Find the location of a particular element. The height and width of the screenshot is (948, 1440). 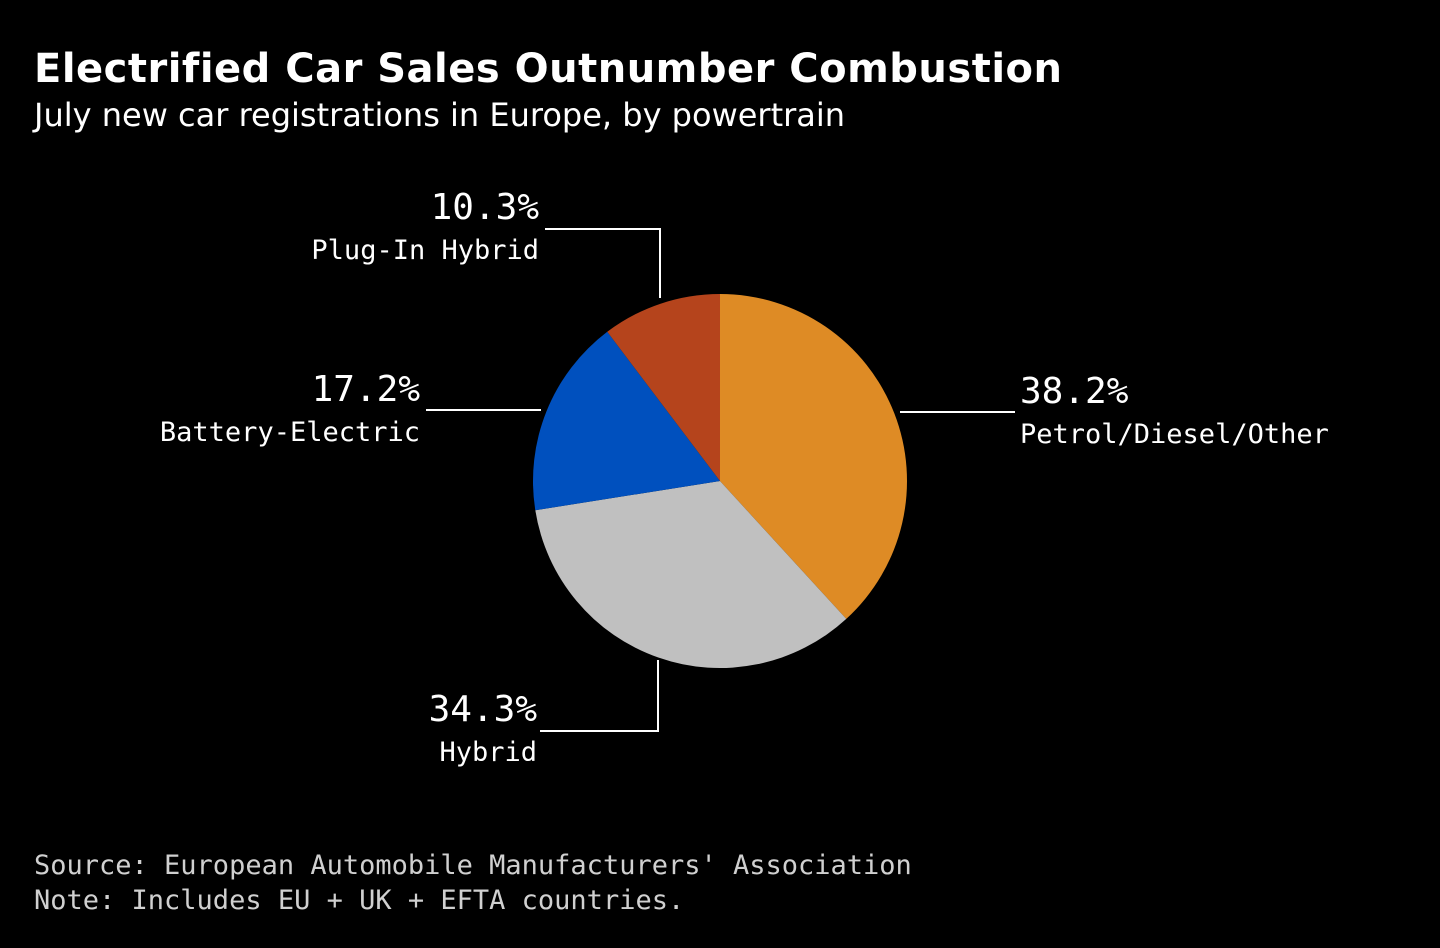

slice-value-label: 17.2% is located at coordinates (366, 389).